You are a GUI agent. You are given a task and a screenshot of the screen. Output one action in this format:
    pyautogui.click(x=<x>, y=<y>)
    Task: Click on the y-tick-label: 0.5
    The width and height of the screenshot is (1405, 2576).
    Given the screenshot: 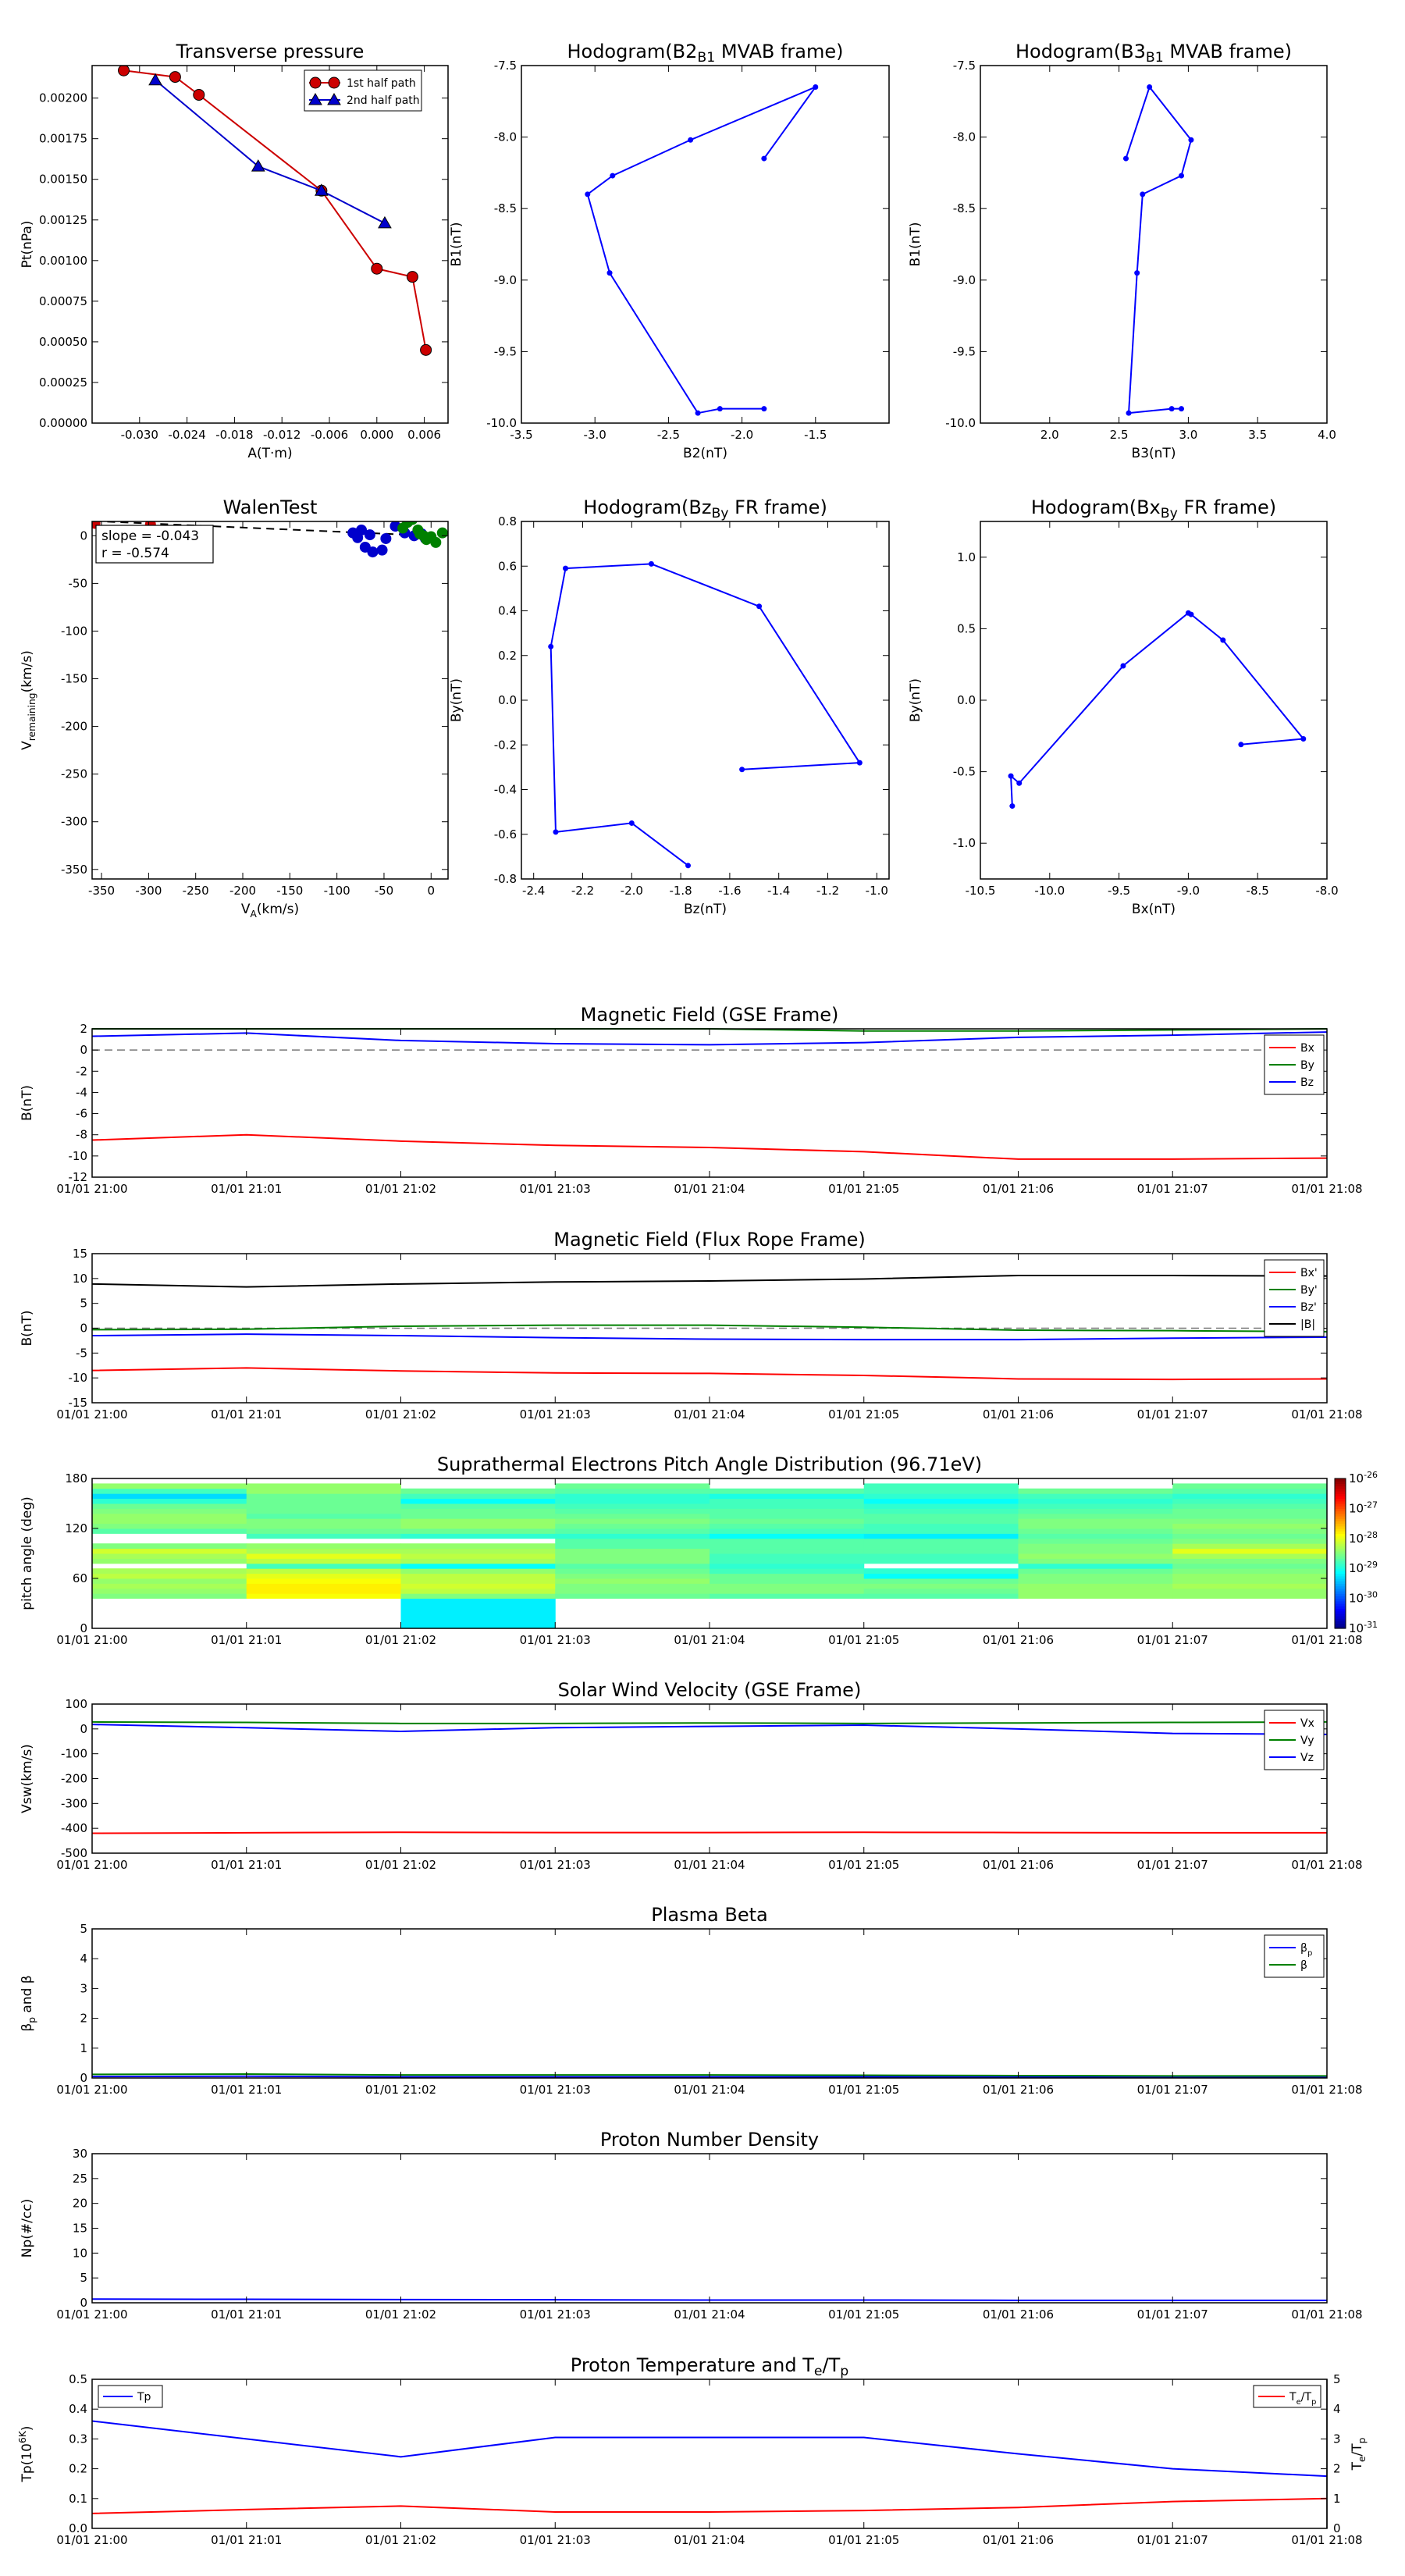 What is the action you would take?
    pyautogui.click(x=78, y=2379)
    